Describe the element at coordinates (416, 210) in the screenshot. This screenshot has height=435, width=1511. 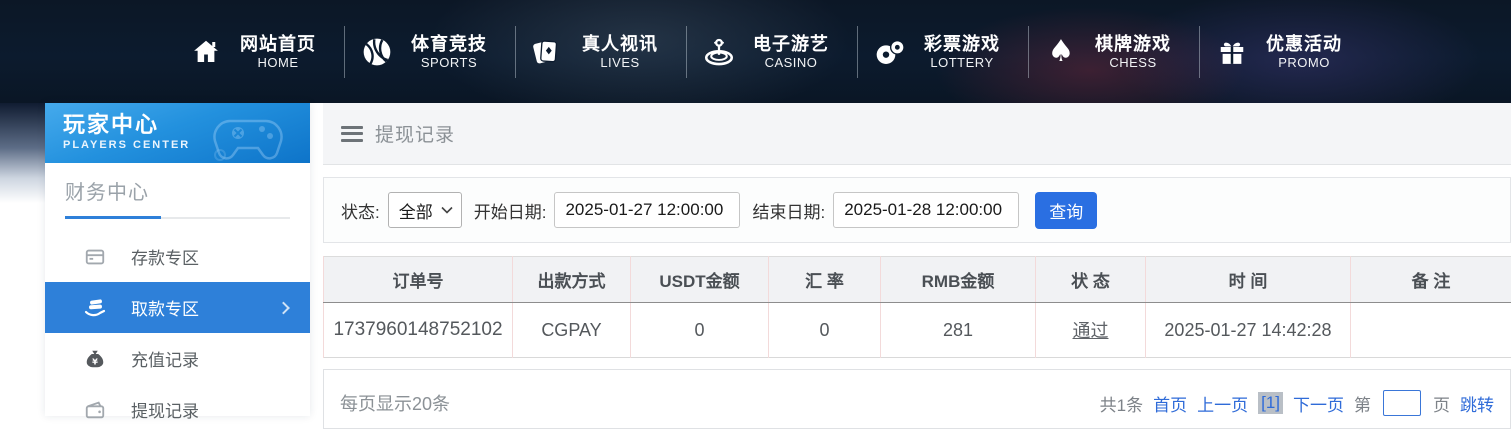
I see `status-select-value: 全部` at that location.